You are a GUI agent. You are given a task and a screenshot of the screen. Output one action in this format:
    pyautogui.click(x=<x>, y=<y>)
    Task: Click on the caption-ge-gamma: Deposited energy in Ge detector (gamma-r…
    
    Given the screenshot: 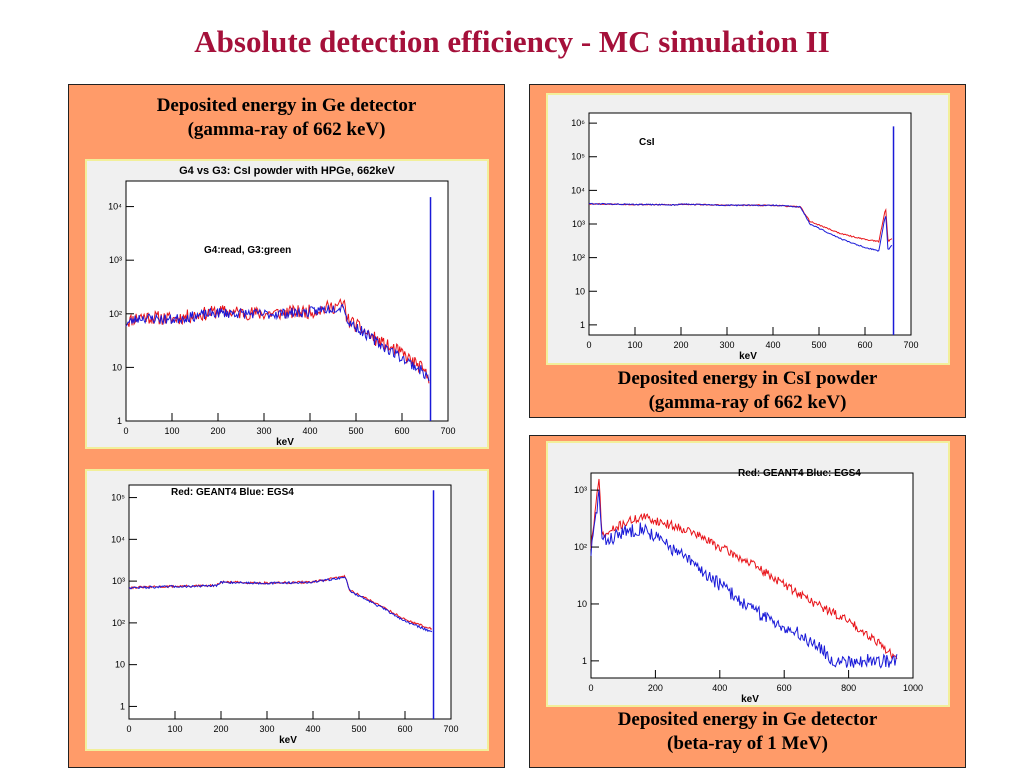 What is the action you would take?
    pyautogui.click(x=286, y=118)
    